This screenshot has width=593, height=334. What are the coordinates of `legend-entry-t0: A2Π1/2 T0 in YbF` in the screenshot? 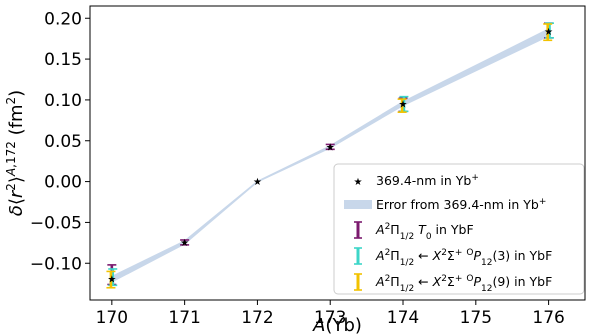 It's located at (424, 232).